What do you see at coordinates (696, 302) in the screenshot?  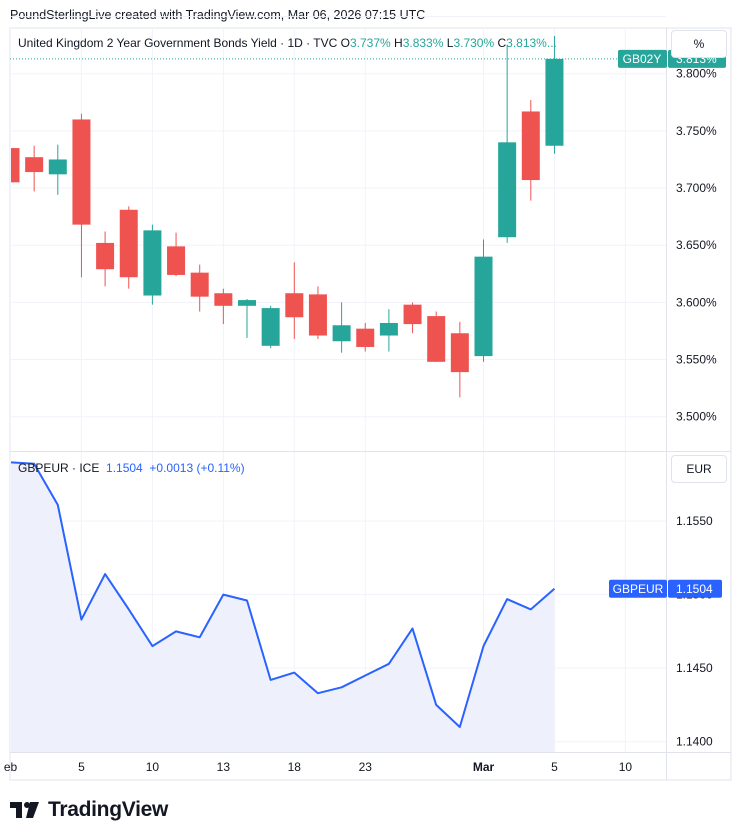 I see `y-tick-label-bond: 3.600%` at bounding box center [696, 302].